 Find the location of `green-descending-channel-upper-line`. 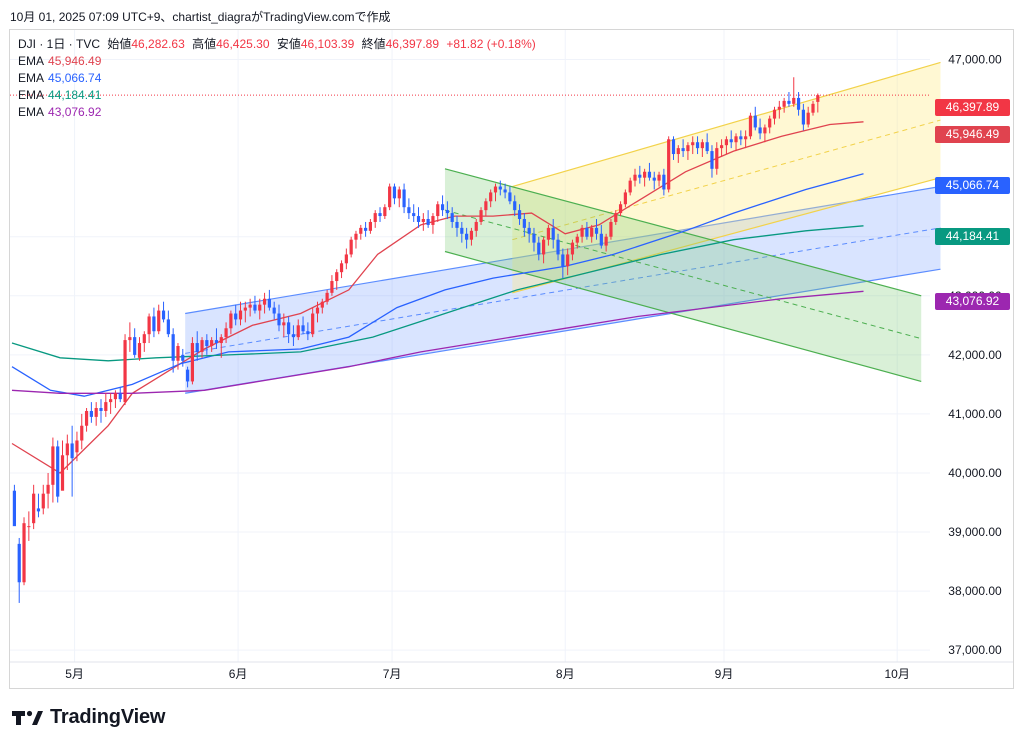

green-descending-channel-upper-line is located at coordinates (683, 232).